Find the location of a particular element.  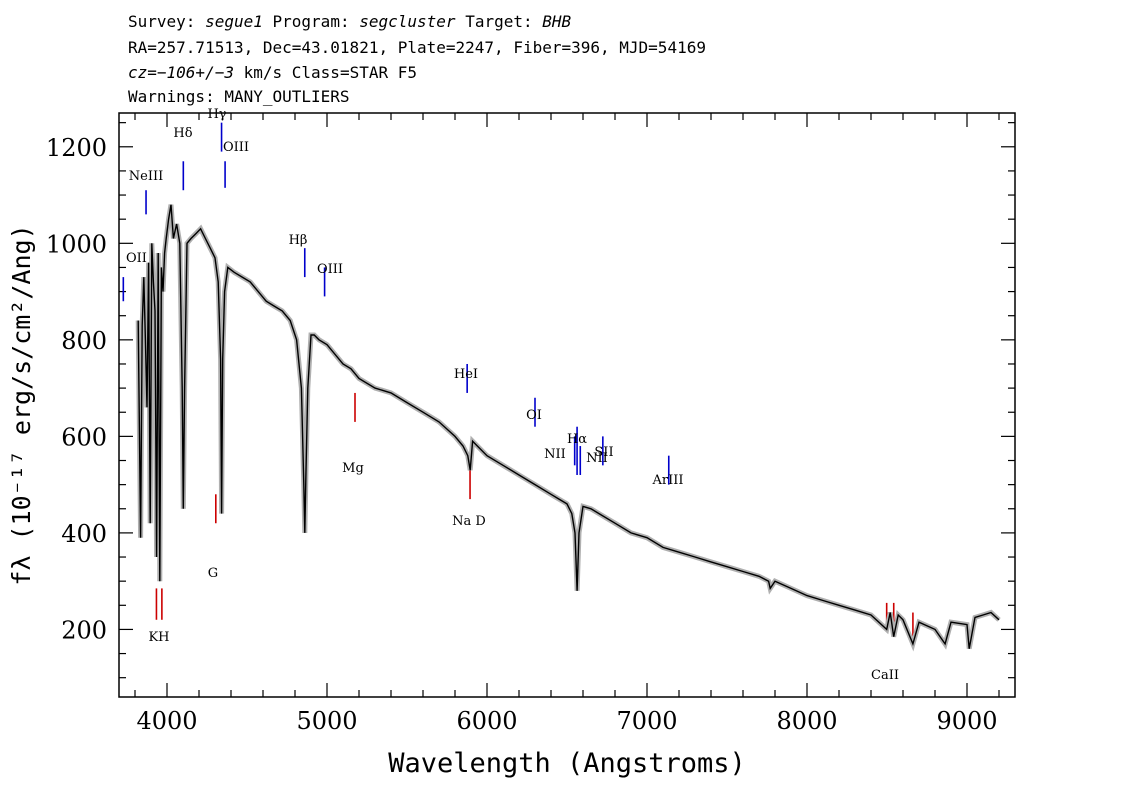

y-tick-label: 1200 is located at coordinates (76, 148).